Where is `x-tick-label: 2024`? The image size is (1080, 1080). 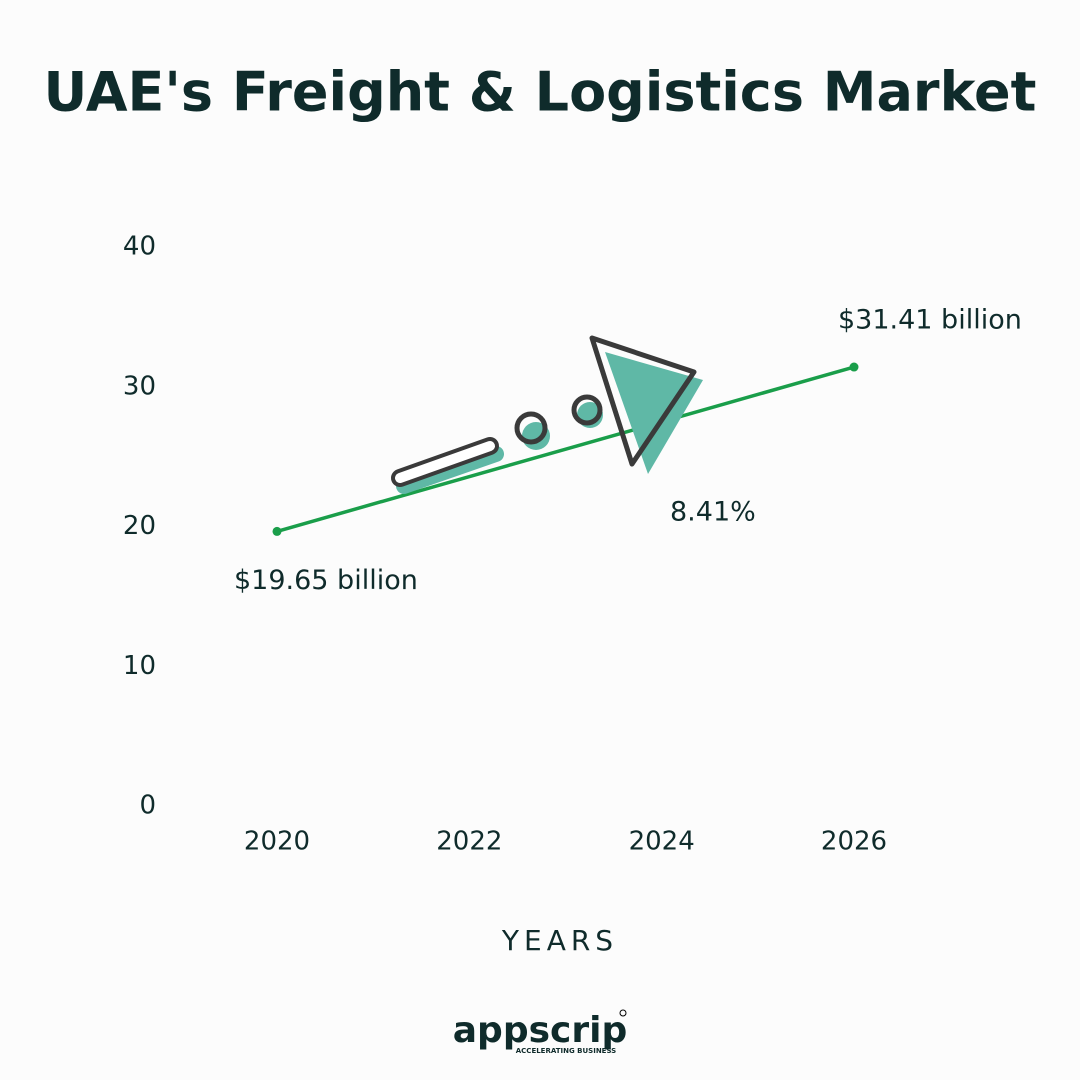 x-tick-label: 2024 is located at coordinates (662, 842).